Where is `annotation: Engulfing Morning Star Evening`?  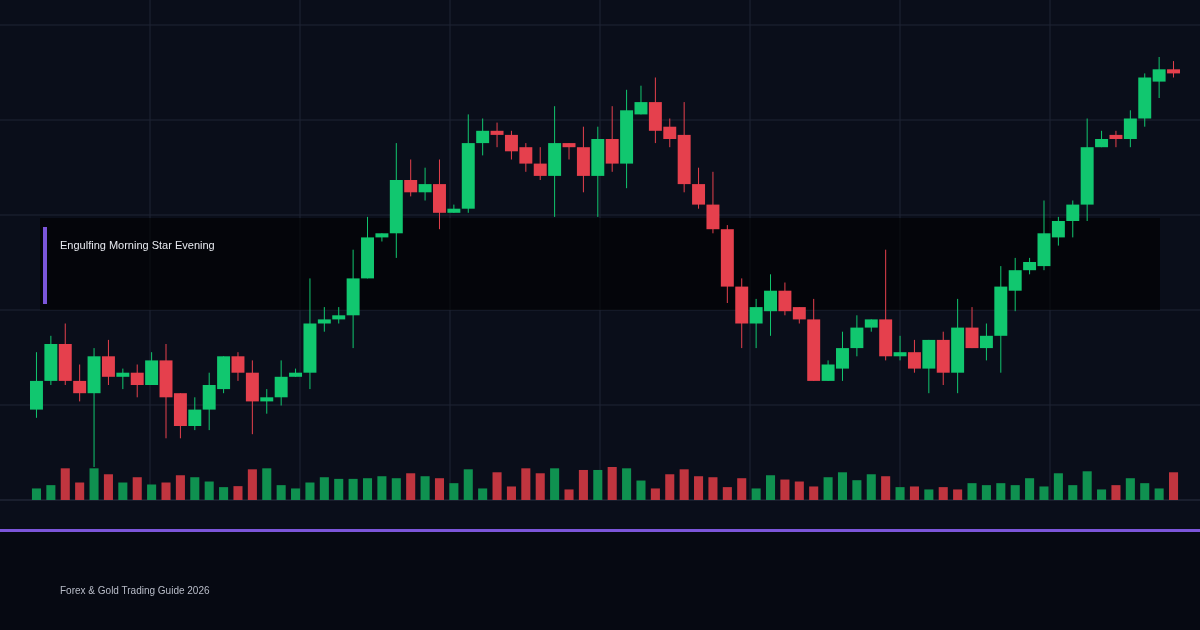
annotation: Engulfing Morning Star Evening is located at coordinates (137, 245).